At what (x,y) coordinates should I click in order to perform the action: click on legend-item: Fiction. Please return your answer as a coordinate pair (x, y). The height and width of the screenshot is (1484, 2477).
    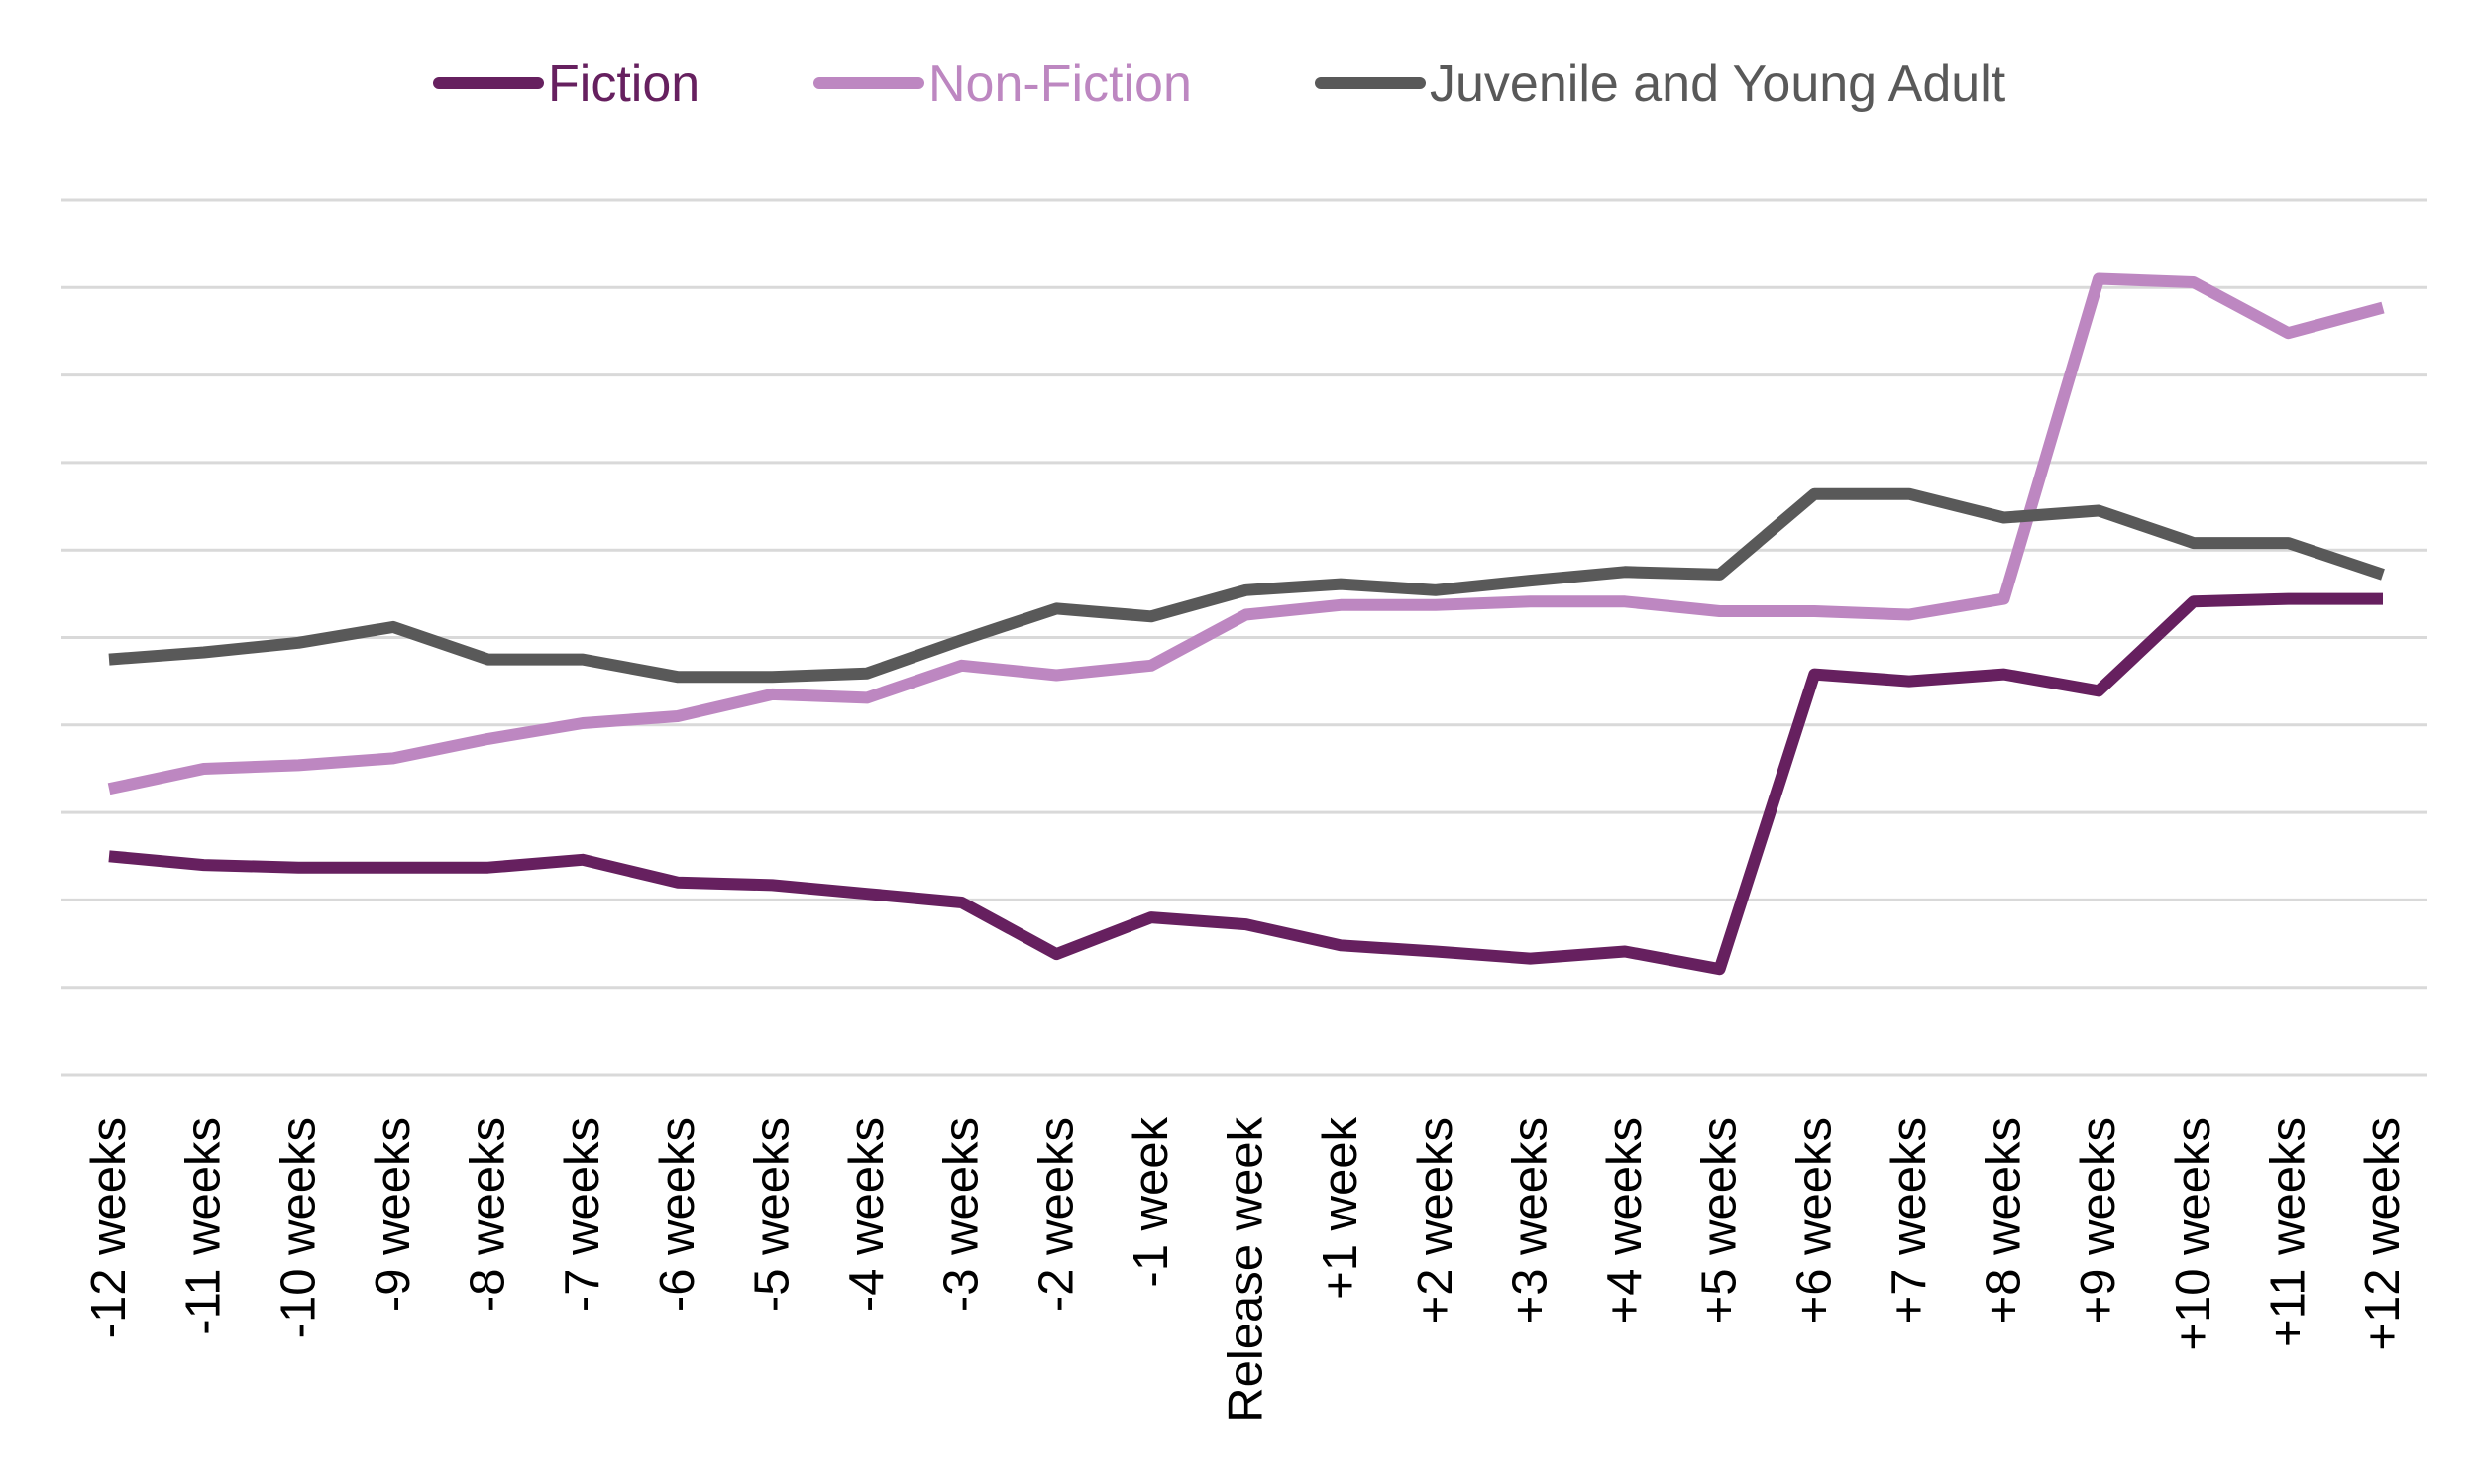
    Looking at the image, I should click on (566, 84).